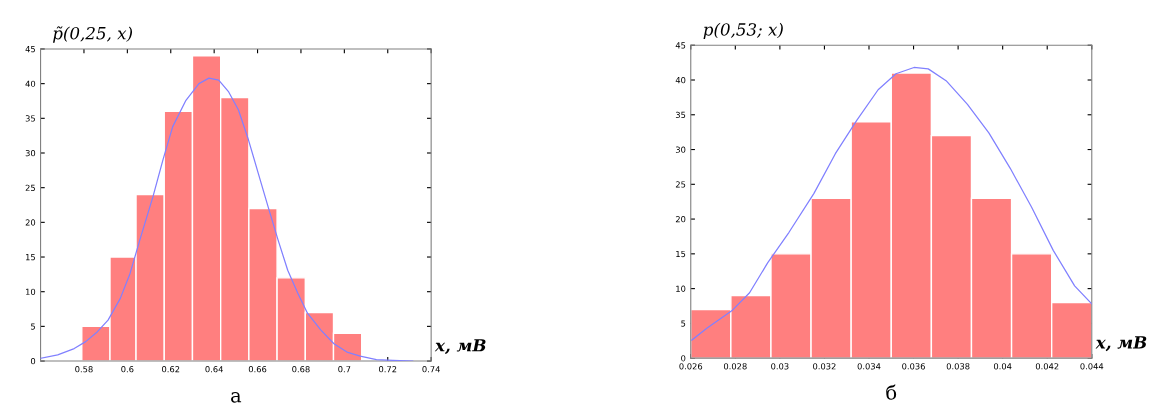 This screenshot has height=415, width=1159. What do you see at coordinates (1092, 366) in the screenshot?
I see `x-tick-label: 0.044` at bounding box center [1092, 366].